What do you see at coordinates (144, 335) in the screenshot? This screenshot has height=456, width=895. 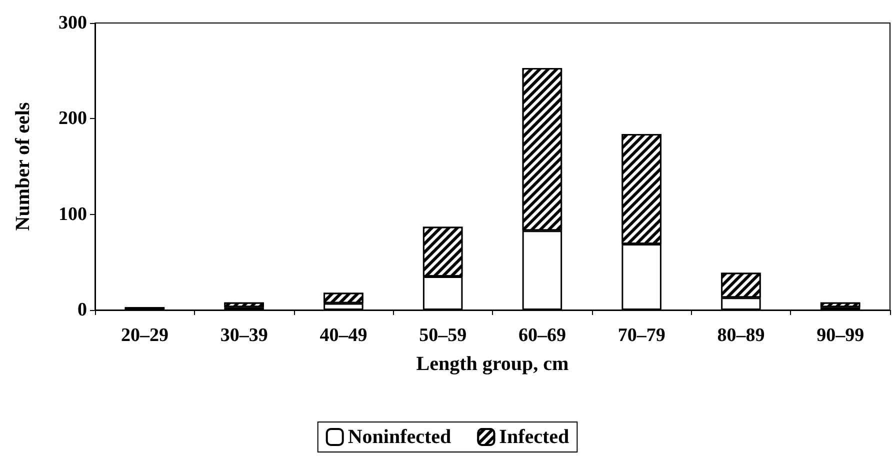 I see `x-tick-label: 20–29` at bounding box center [144, 335].